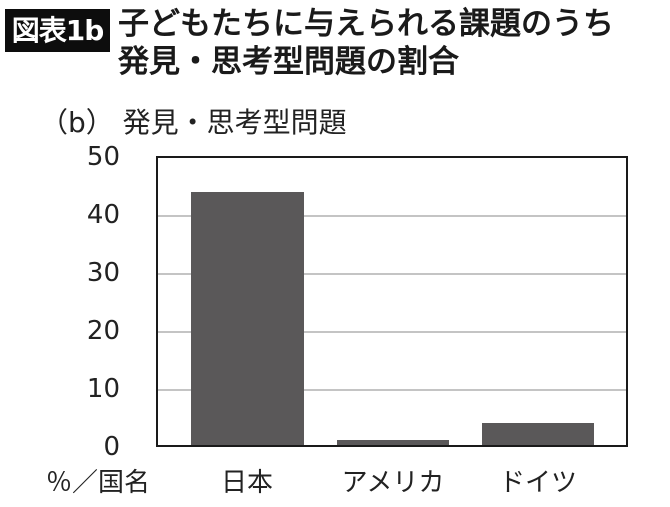 The width and height of the screenshot is (670, 507). I want to click on bar-germany, so click(538, 433).